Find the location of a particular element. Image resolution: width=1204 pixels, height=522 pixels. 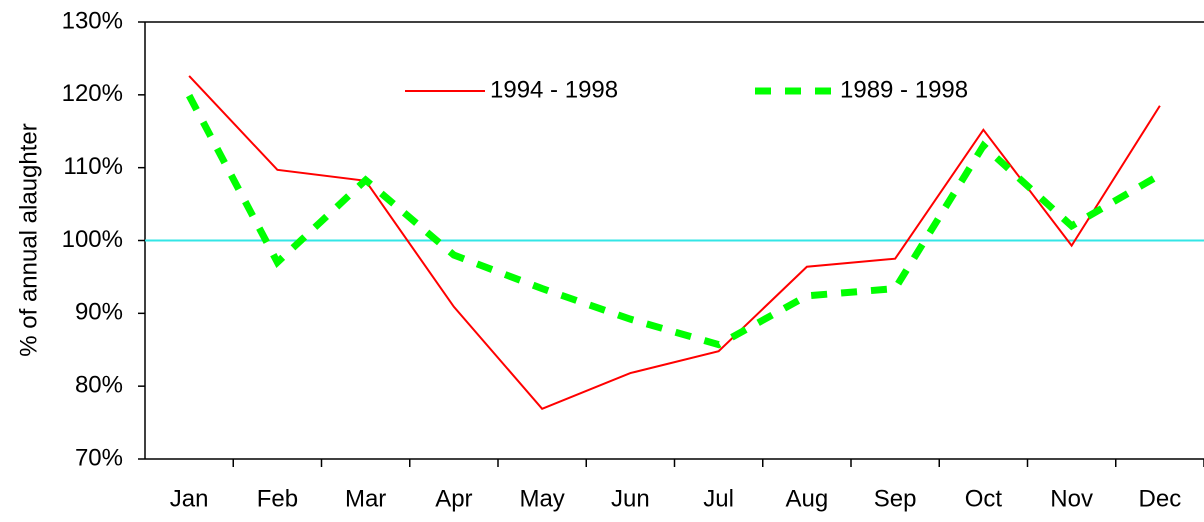

y-tick-label: 100% is located at coordinates (92, 239).